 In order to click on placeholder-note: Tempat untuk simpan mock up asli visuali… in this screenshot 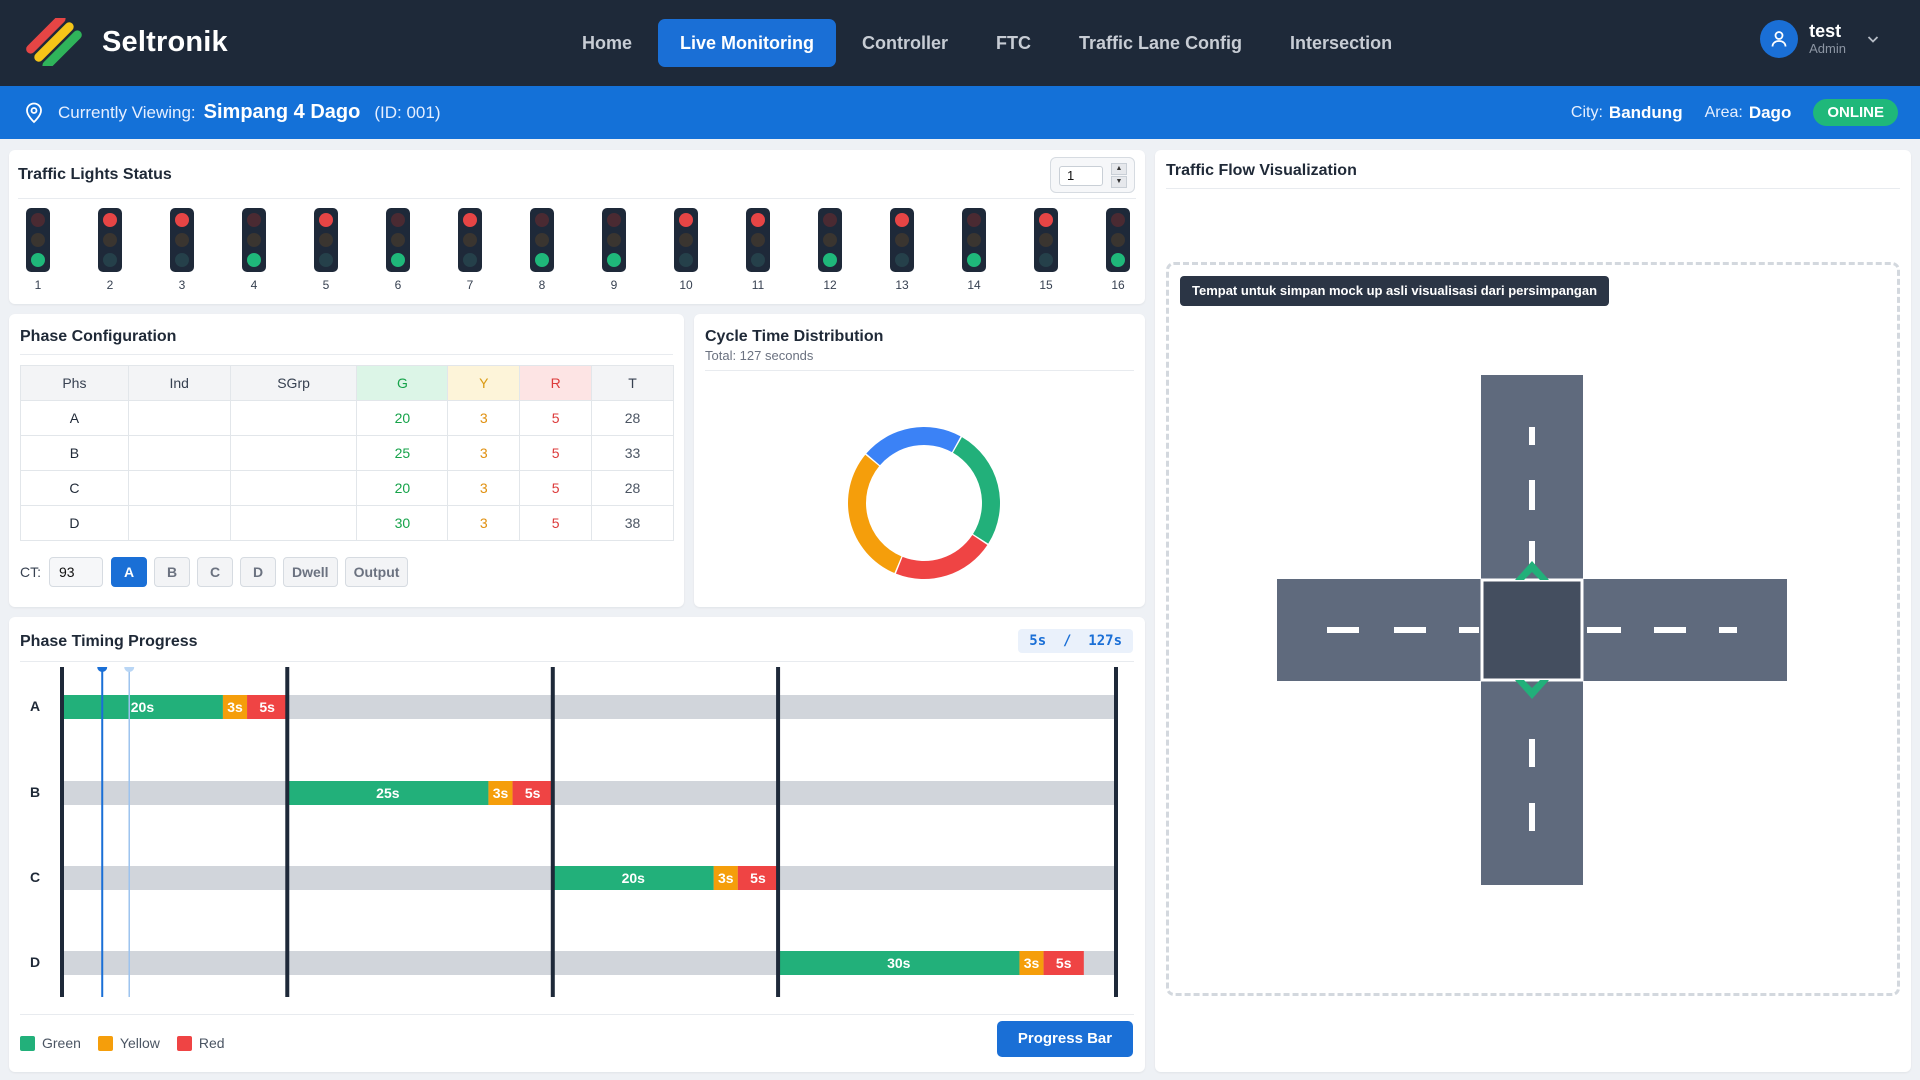, I will do `click(1395, 291)`.